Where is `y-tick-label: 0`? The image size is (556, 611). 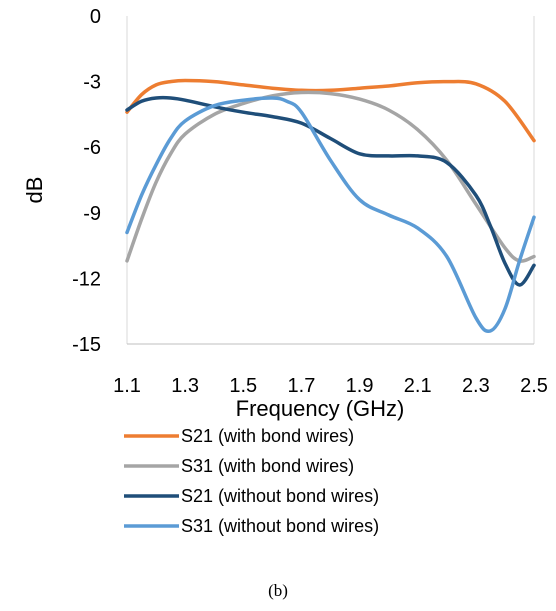
y-tick-label: 0 is located at coordinates (95, 17).